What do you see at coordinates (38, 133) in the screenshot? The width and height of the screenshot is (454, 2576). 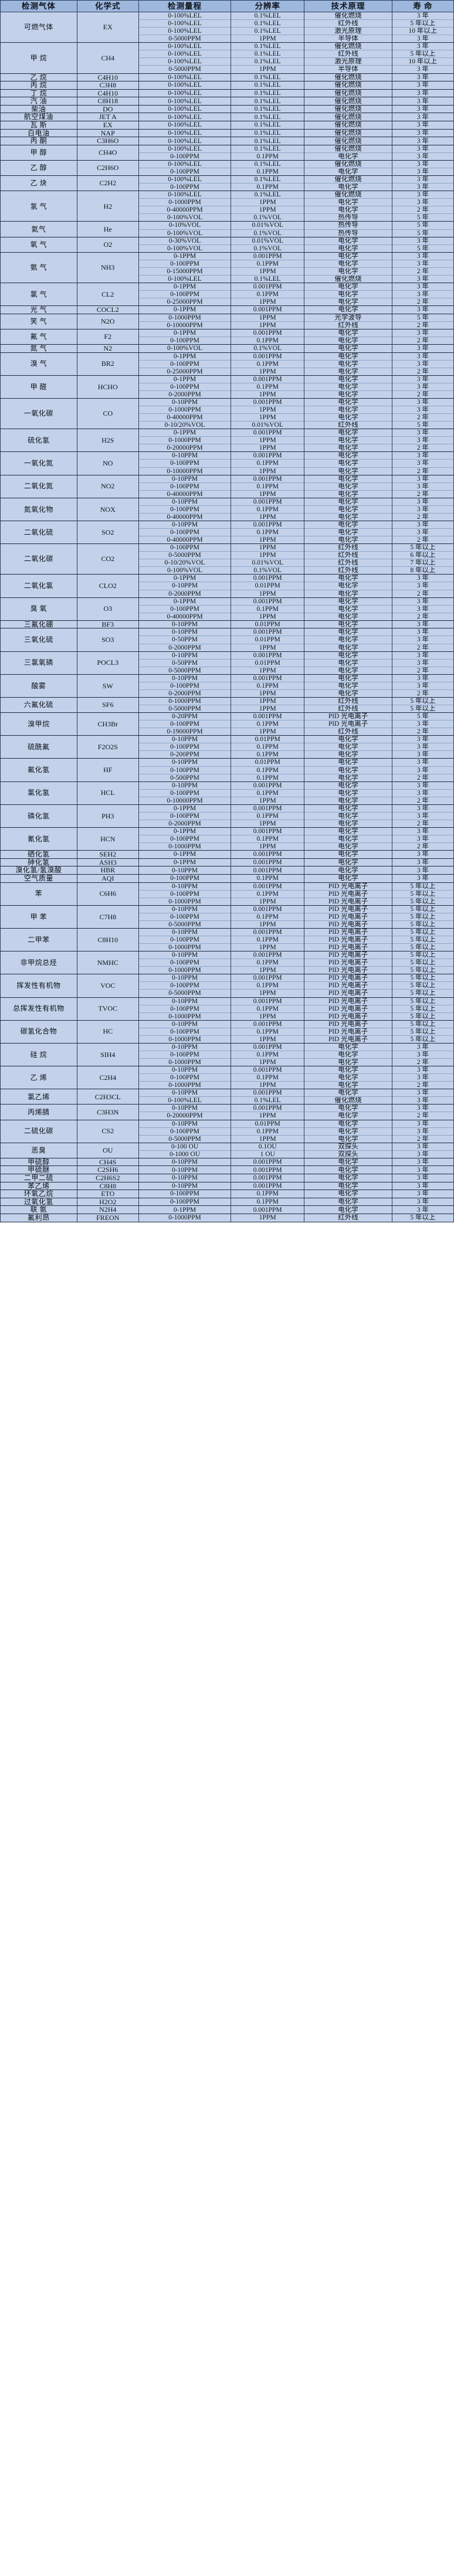 I see `gas-name-cell: 白电油` at bounding box center [38, 133].